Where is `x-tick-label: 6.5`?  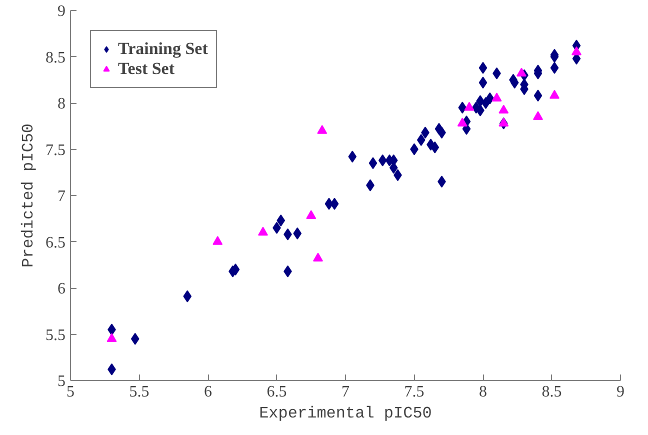
x-tick-label: 6.5 is located at coordinates (276, 392).